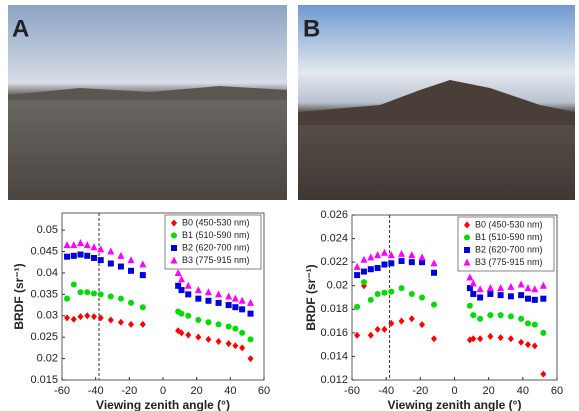  I want to click on x-tick-label: -60, so click(62, 391).